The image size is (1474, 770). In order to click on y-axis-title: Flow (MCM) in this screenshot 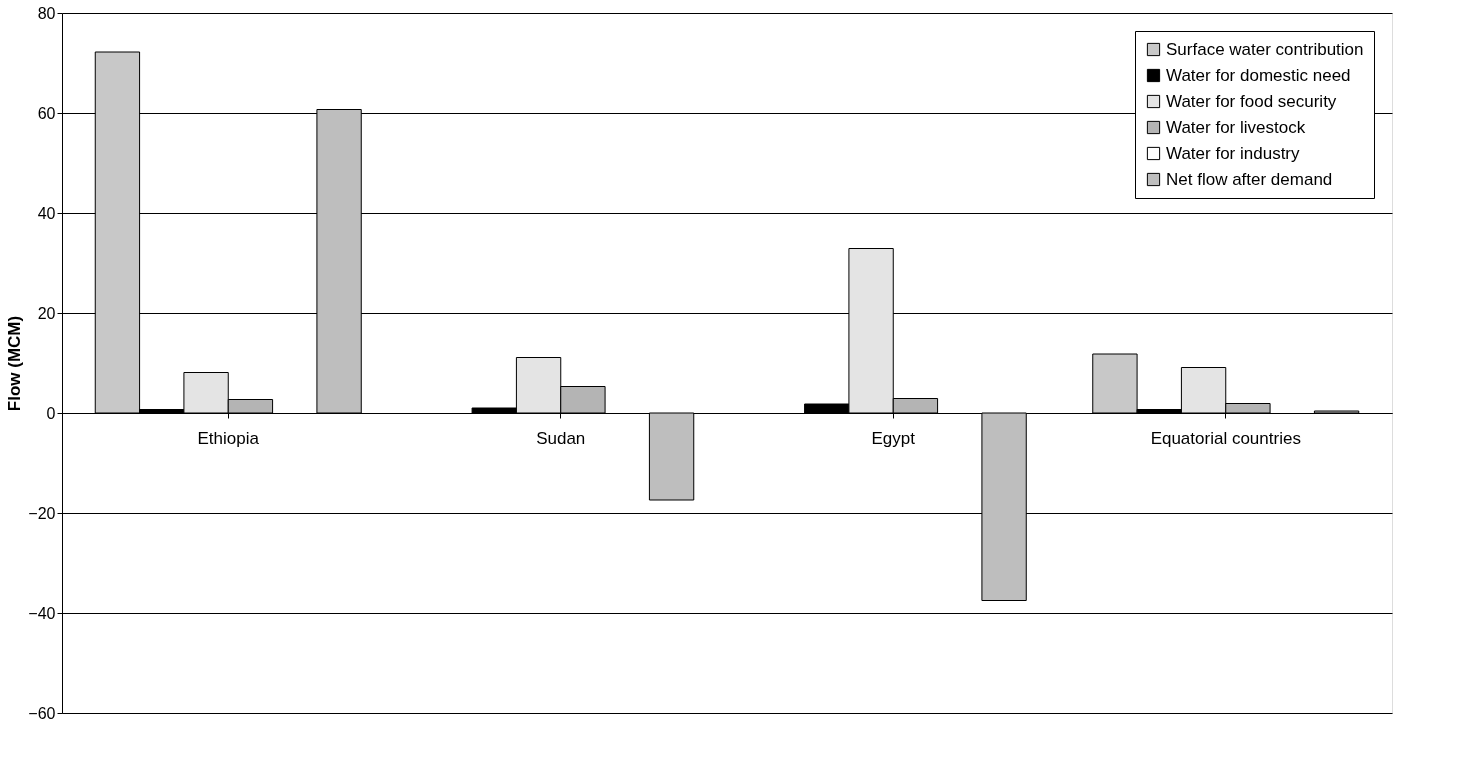, I will do `click(15, 363)`.